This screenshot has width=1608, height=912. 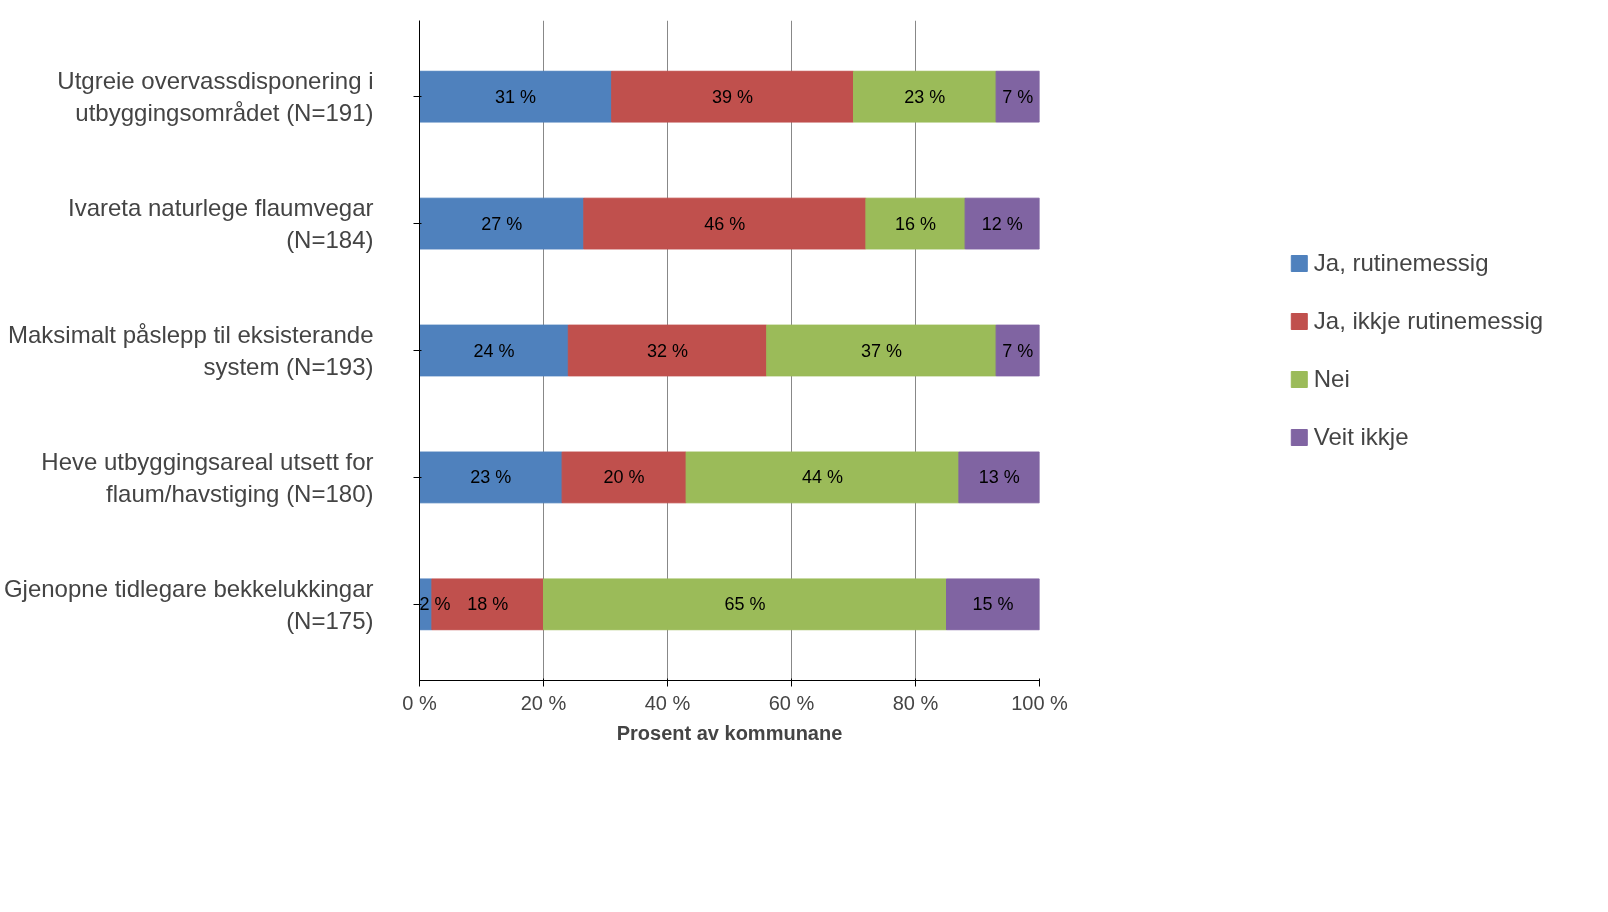 What do you see at coordinates (1428, 321) in the screenshot?
I see `legend-label: Ja, ikkje rutinemessig` at bounding box center [1428, 321].